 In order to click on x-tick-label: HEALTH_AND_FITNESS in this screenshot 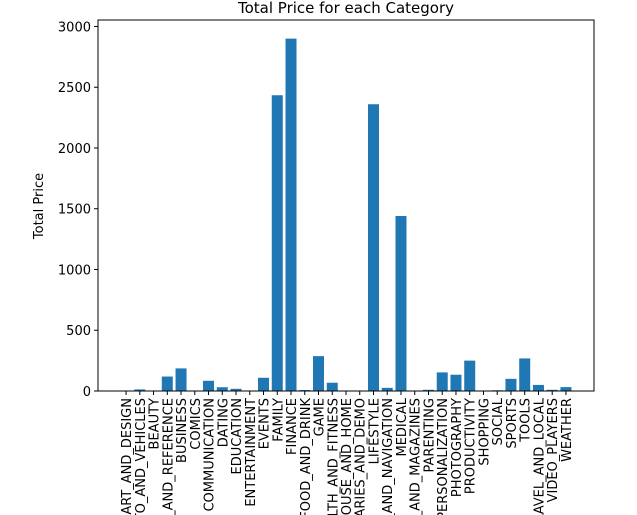, I will do `click(333, 456)`.